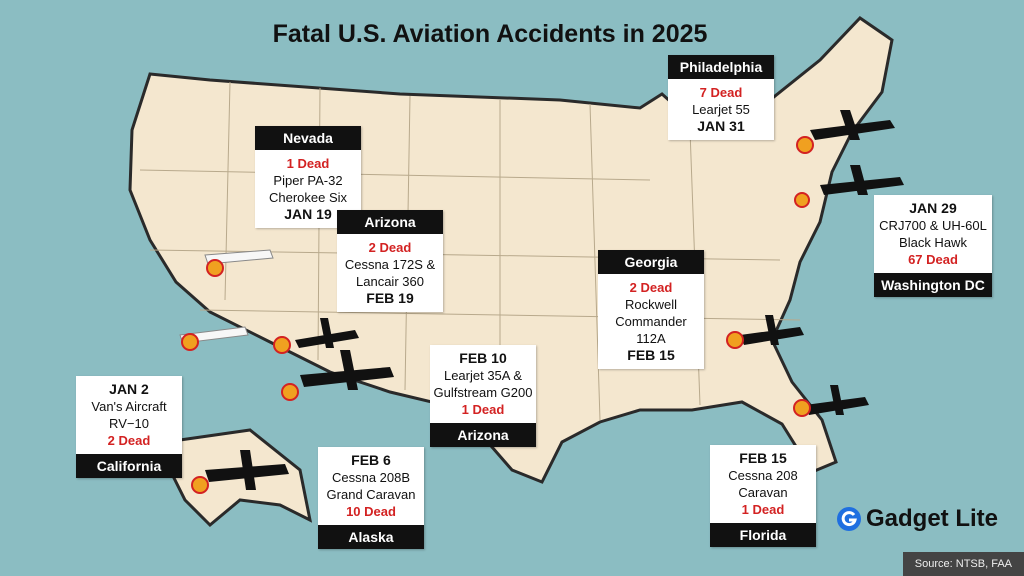 The height and width of the screenshot is (576, 1024). Describe the element at coordinates (129, 466) in the screenshot. I see `place-label: California` at that location.